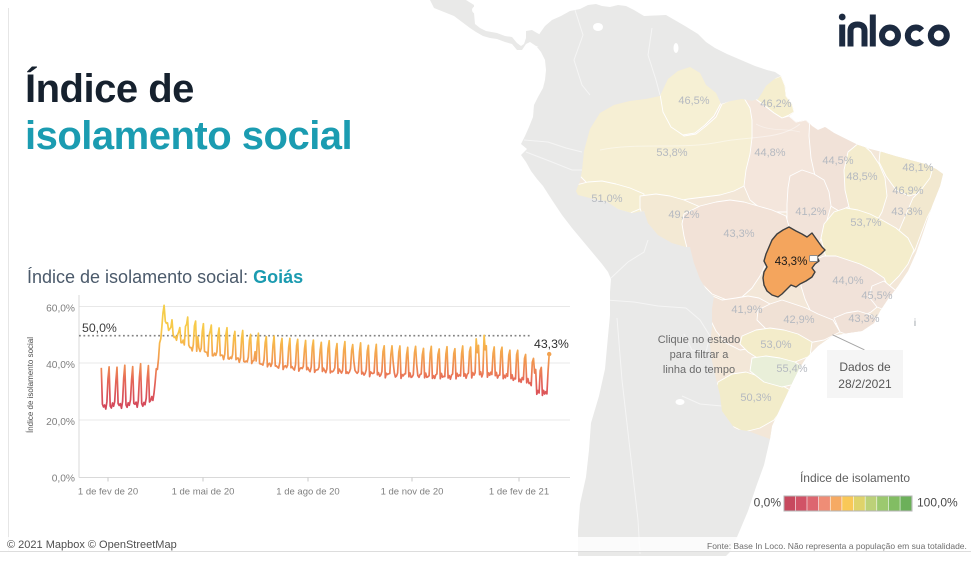 Image resolution: width=971 pixels, height=565 pixels. I want to click on svg-text: 41,2%, so click(810, 212).